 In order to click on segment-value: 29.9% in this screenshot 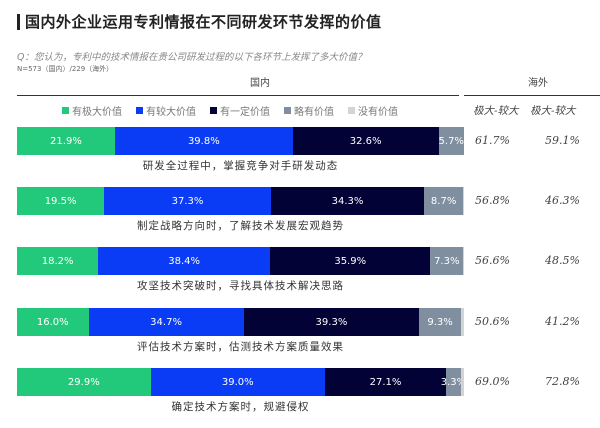, I will do `click(83, 382)`.